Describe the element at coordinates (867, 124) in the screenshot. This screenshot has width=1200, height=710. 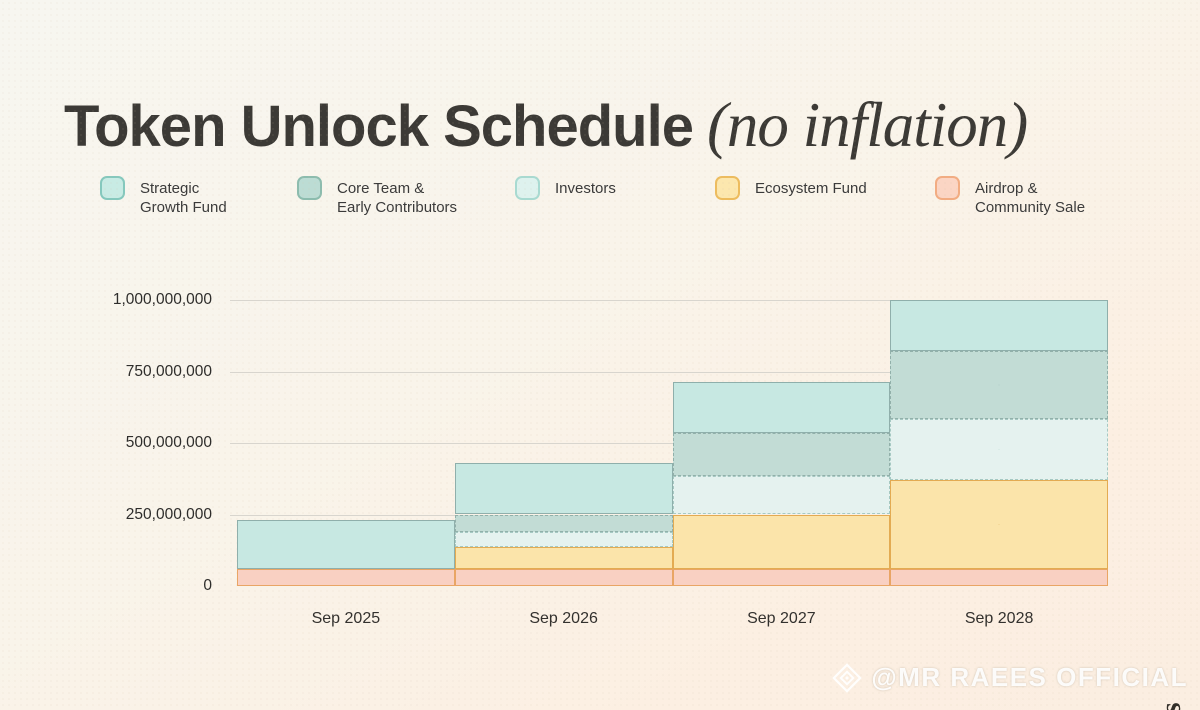
I see `title-suffix: (no inflation)` at that location.